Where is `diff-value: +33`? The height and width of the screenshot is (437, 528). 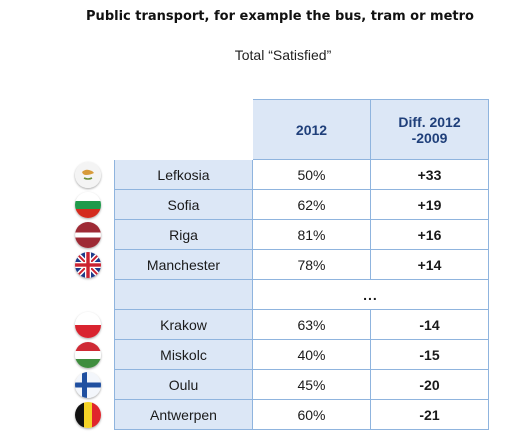 diff-value: +33 is located at coordinates (429, 174).